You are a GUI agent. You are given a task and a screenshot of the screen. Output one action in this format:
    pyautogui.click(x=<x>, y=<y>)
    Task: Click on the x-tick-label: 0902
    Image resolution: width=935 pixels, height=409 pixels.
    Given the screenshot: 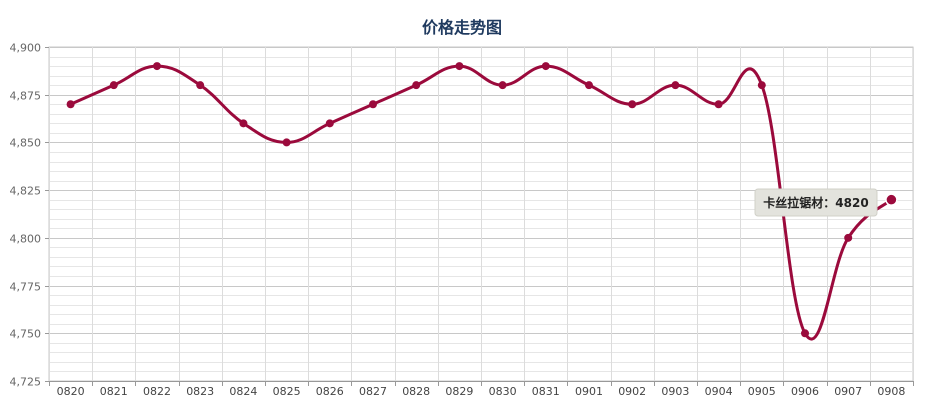 What is the action you would take?
    pyautogui.click(x=632, y=391)
    